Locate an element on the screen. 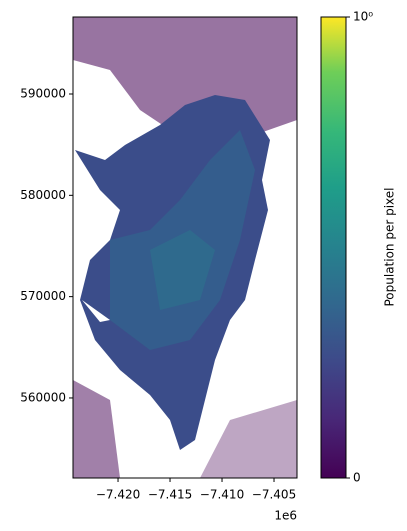 The image size is (407, 531). y-tick-label: 560000 is located at coordinates (43, 397).